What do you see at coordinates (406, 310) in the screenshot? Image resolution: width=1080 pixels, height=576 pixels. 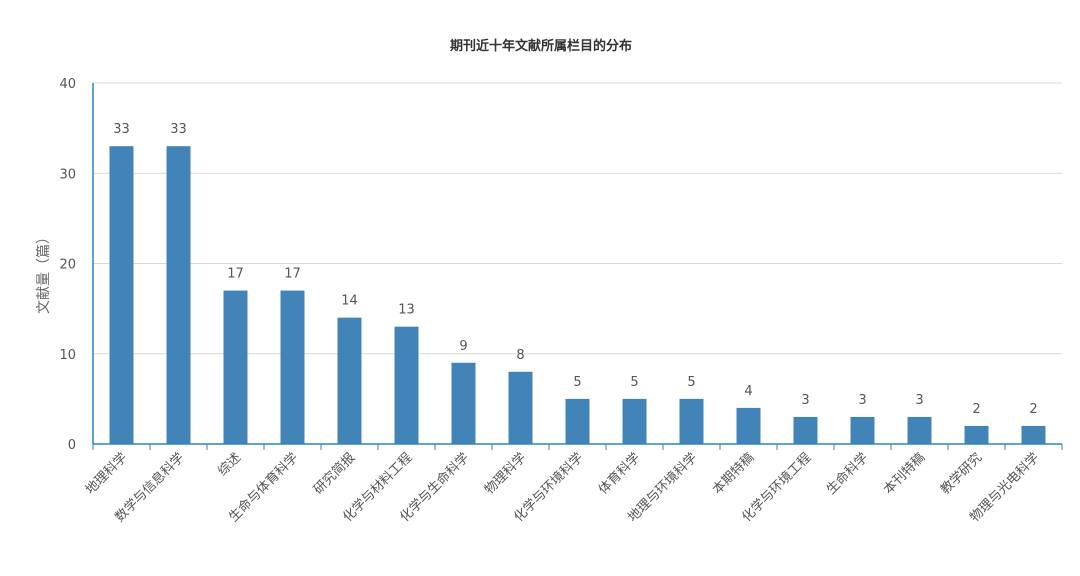 I see `data-label: 13` at bounding box center [406, 310].